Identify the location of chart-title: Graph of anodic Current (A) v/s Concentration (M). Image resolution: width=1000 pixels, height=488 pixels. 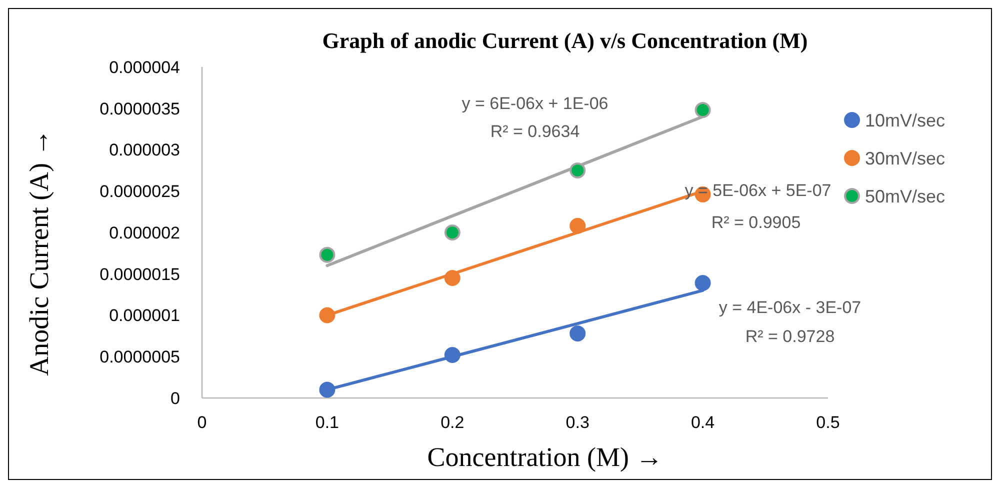
(565, 40).